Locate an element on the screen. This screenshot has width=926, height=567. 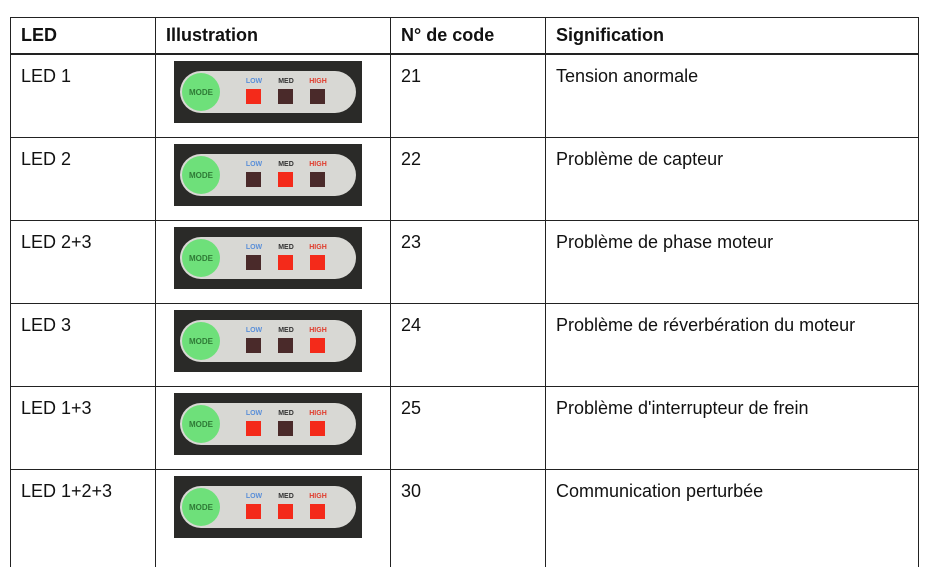
meaning-cell: Problème de réverbération du moteur is located at coordinates (732, 345).